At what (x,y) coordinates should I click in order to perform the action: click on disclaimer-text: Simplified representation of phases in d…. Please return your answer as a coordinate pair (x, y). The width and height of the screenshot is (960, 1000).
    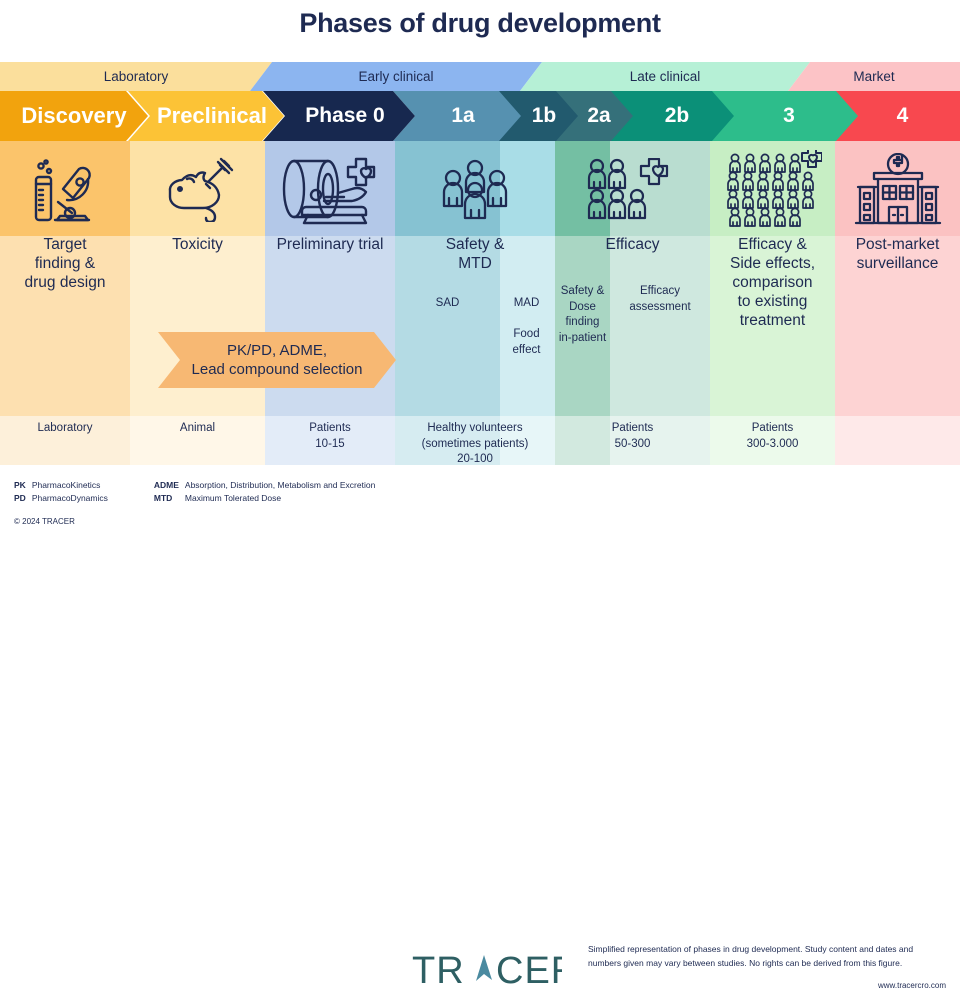
    Looking at the image, I should click on (751, 956).